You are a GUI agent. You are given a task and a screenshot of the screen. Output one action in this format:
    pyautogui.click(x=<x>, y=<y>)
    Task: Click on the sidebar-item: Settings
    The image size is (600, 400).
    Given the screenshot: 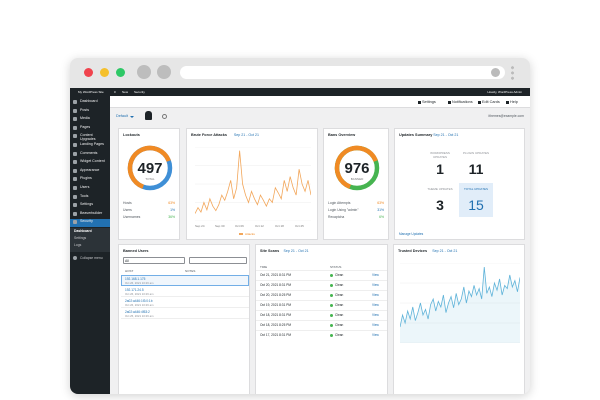 What is the action you would take?
    pyautogui.click(x=86, y=204)
    